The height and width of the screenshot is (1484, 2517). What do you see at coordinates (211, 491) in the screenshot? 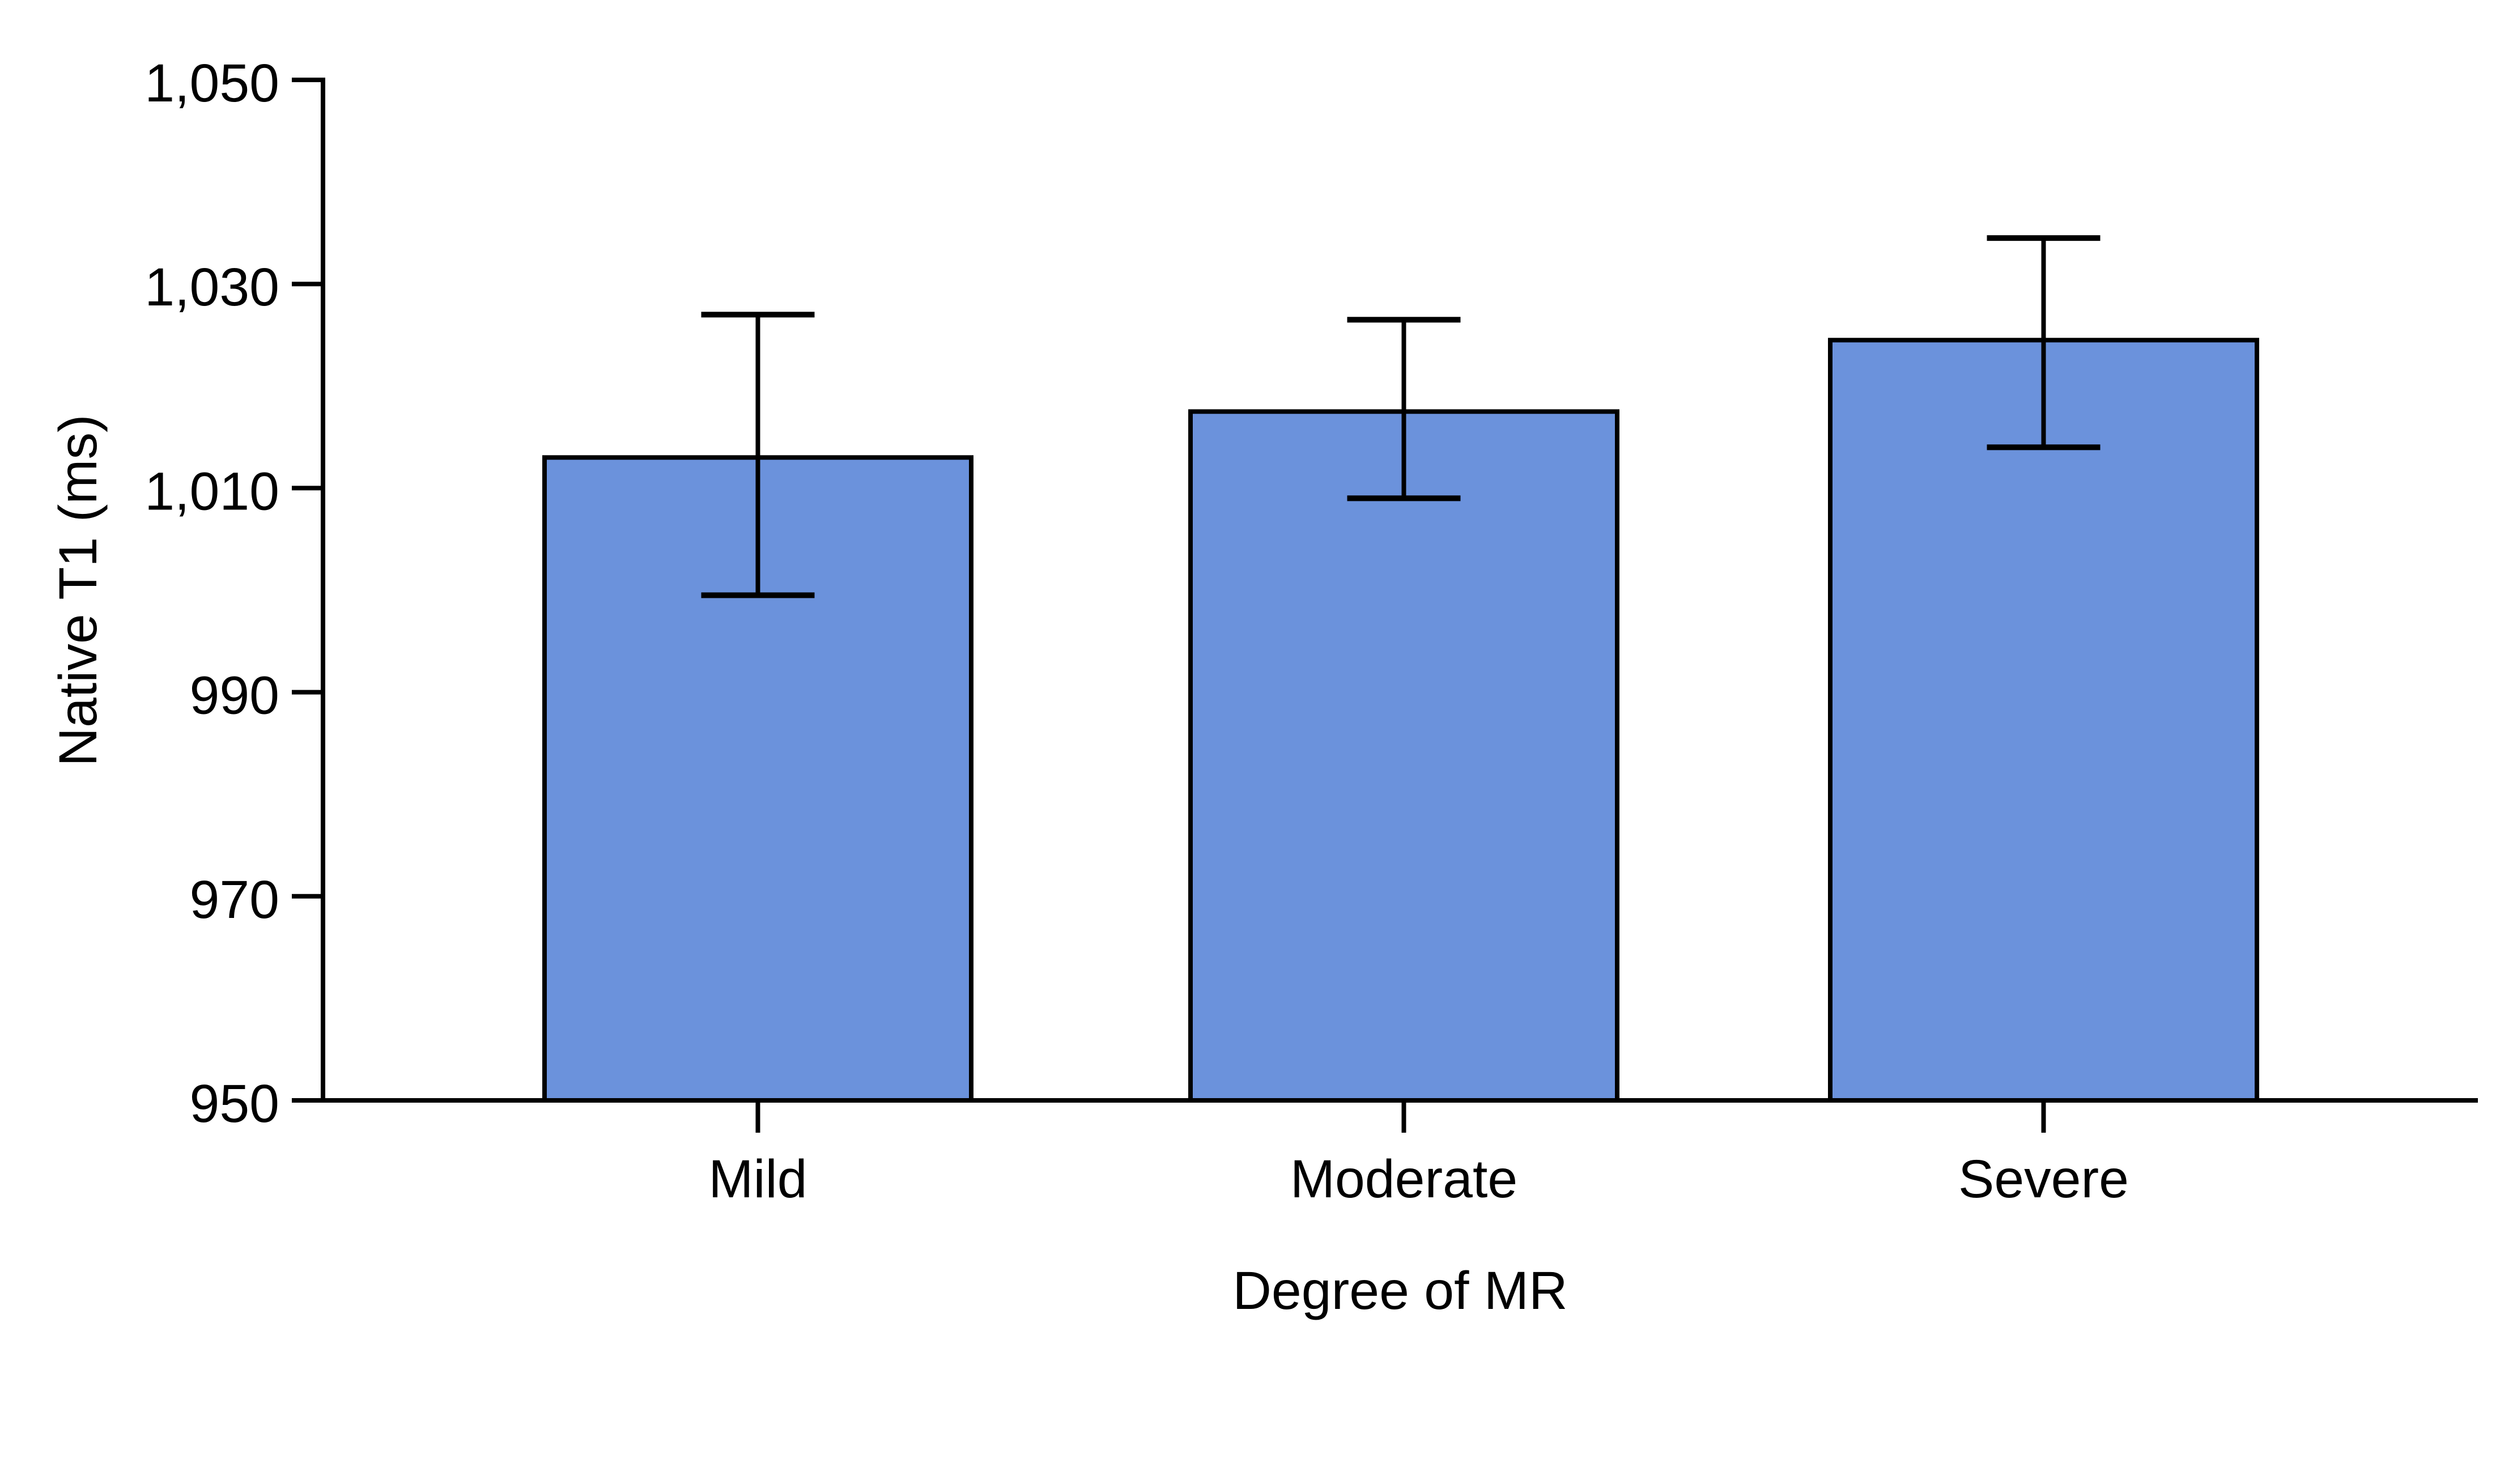
I see `y-tick-label: 1,010` at bounding box center [211, 491].